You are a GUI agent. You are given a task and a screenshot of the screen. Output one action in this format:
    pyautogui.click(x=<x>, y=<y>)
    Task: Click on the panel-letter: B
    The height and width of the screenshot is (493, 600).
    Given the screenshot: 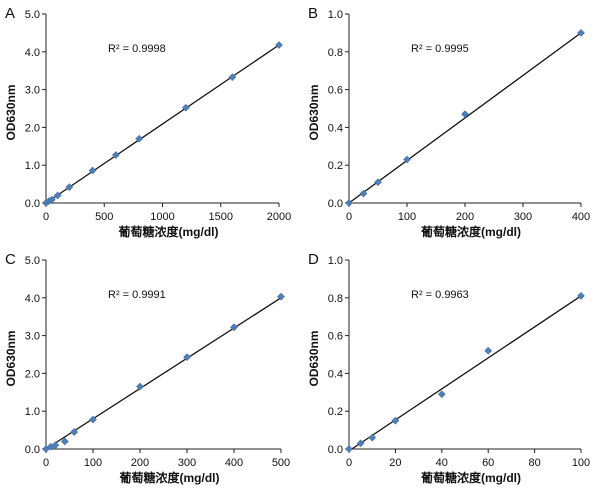 What is the action you would take?
    pyautogui.click(x=313, y=13)
    